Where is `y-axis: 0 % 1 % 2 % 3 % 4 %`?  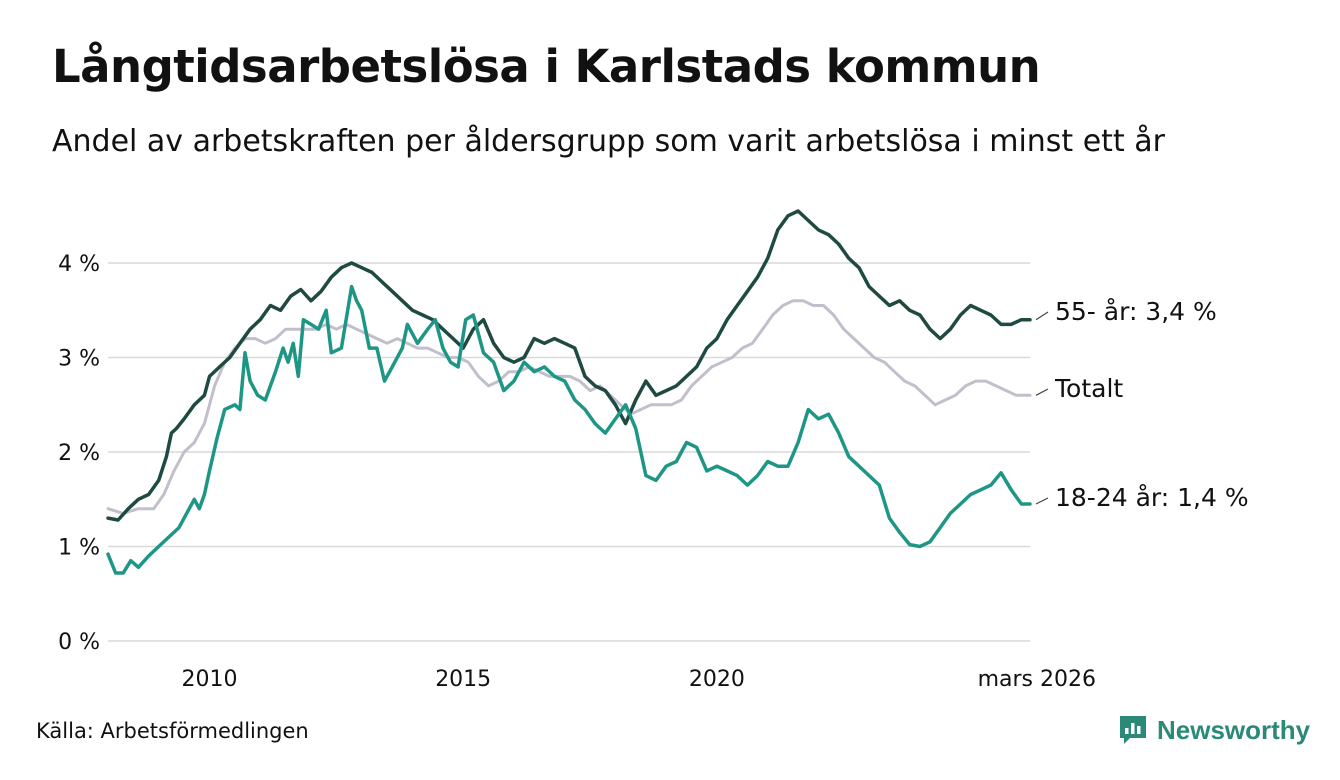
y-axis: 0 % 1 % 2 % 3 % 4 % is located at coordinates (79, 453).